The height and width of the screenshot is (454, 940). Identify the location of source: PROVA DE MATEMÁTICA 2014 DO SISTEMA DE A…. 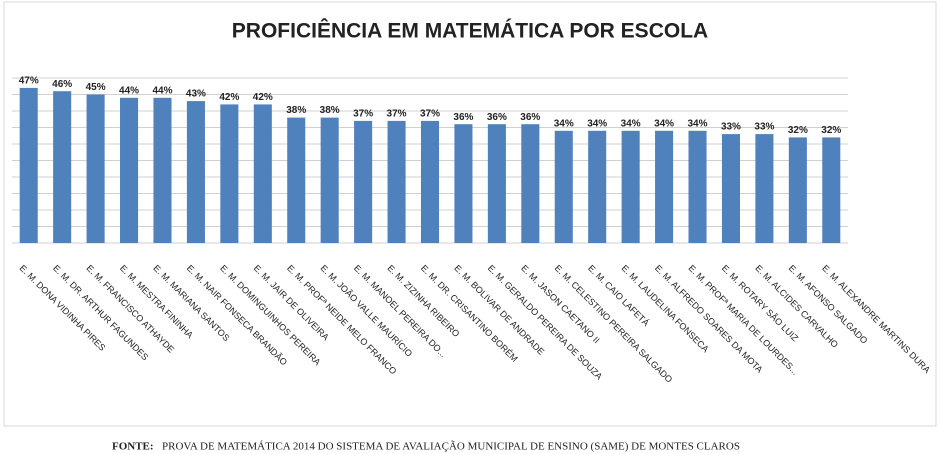
(451, 447).